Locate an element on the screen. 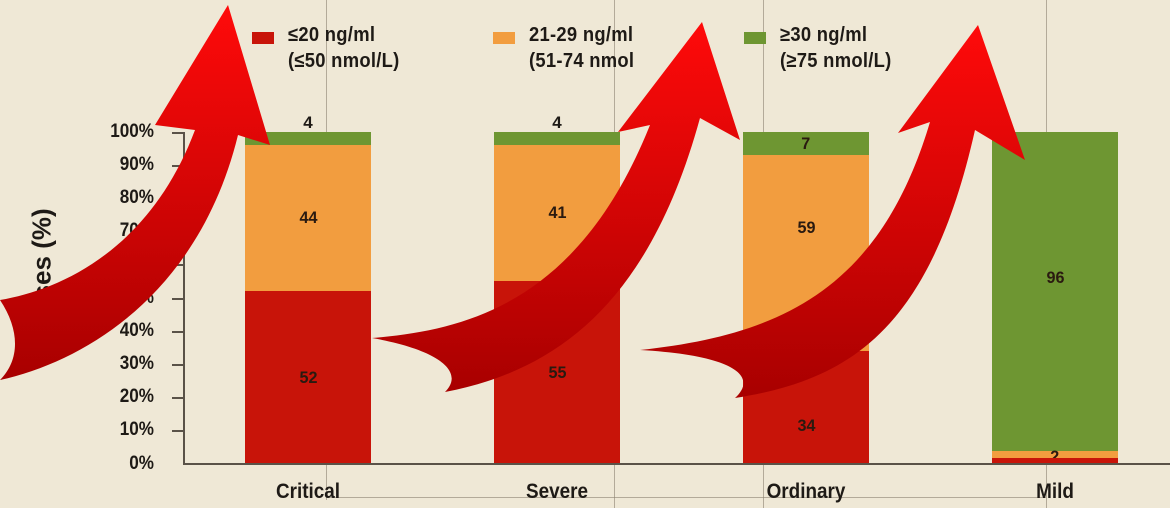  segment-green: 7 is located at coordinates (806, 143).